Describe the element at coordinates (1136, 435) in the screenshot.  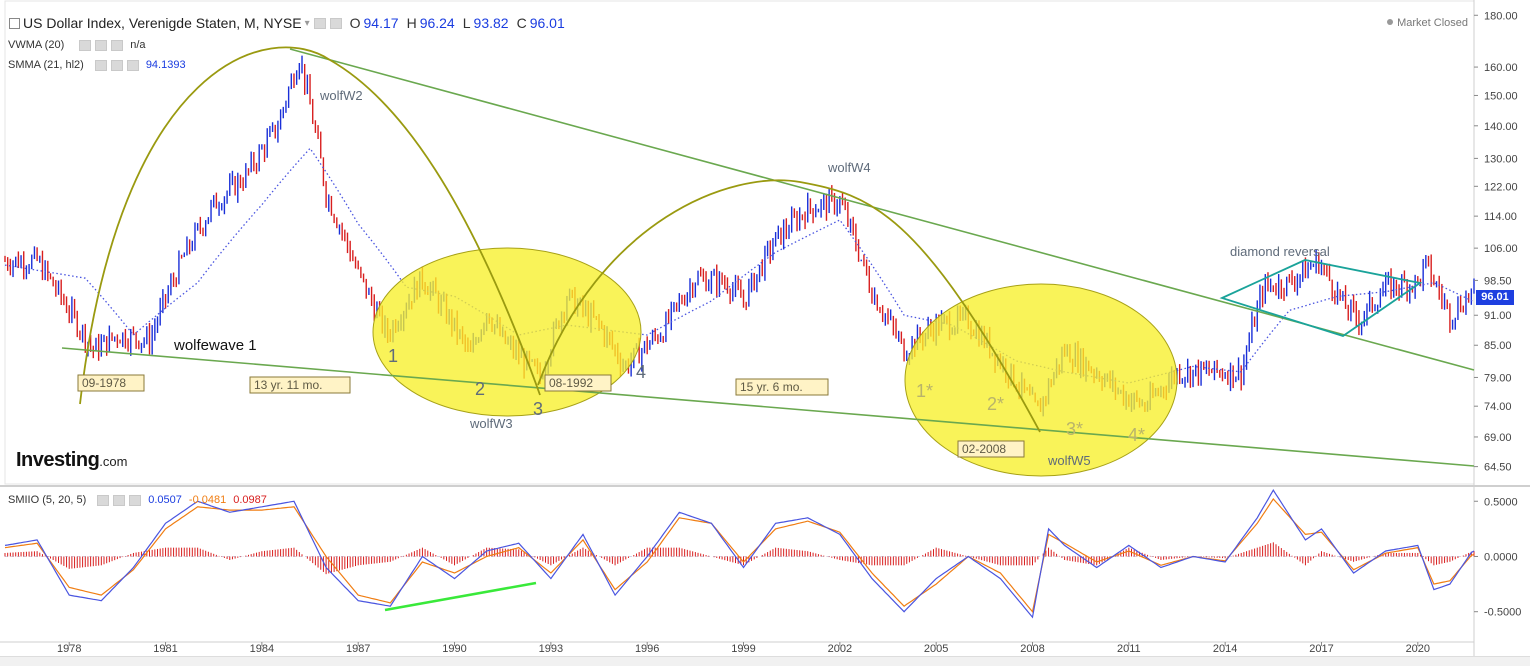
I see `wave-point-4-star: 4*` at that location.